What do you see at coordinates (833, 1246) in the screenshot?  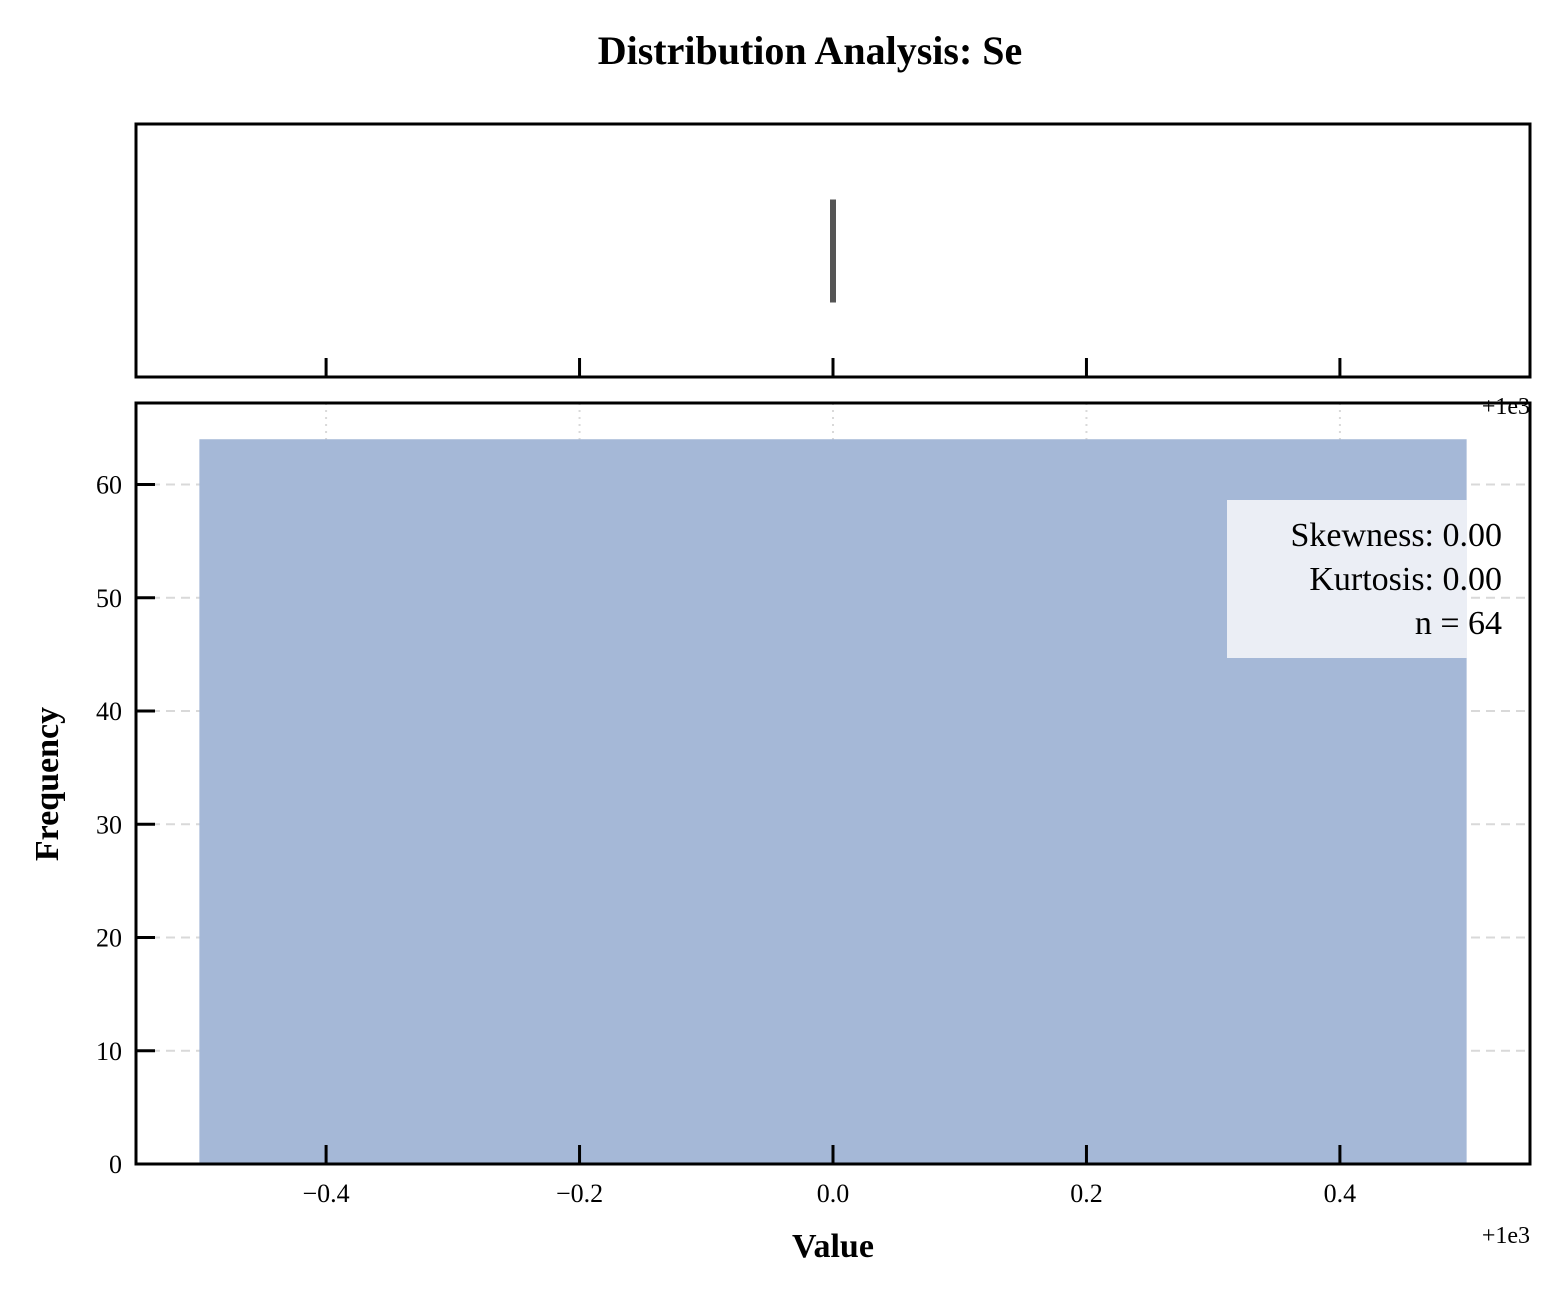 I see `x-axis-label: Value` at bounding box center [833, 1246].